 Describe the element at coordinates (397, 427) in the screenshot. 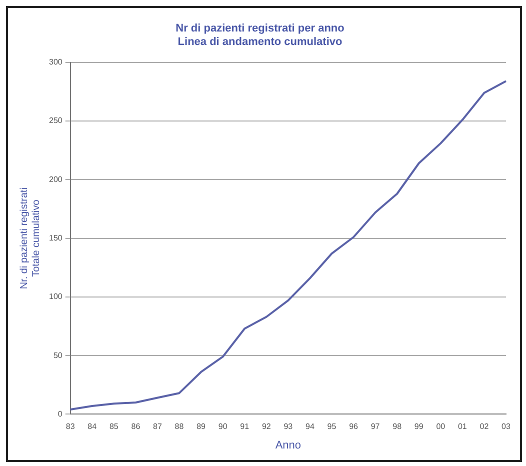

I see `x-tick-label: 98` at that location.